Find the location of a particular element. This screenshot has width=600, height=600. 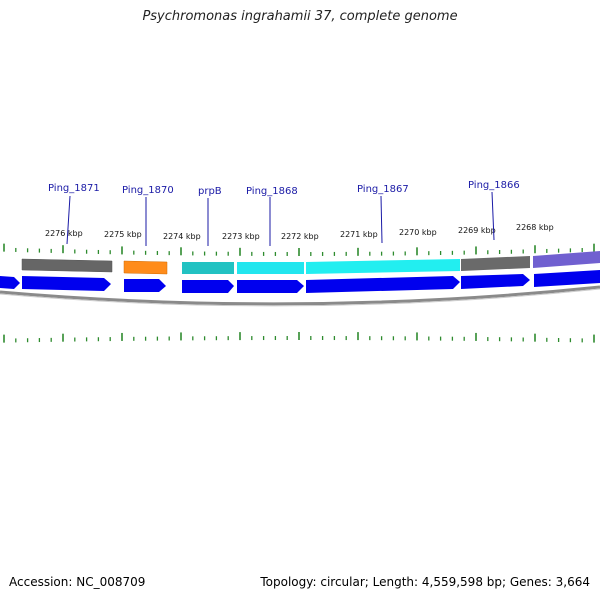

feature-ping1866 is located at coordinates (495, 263).